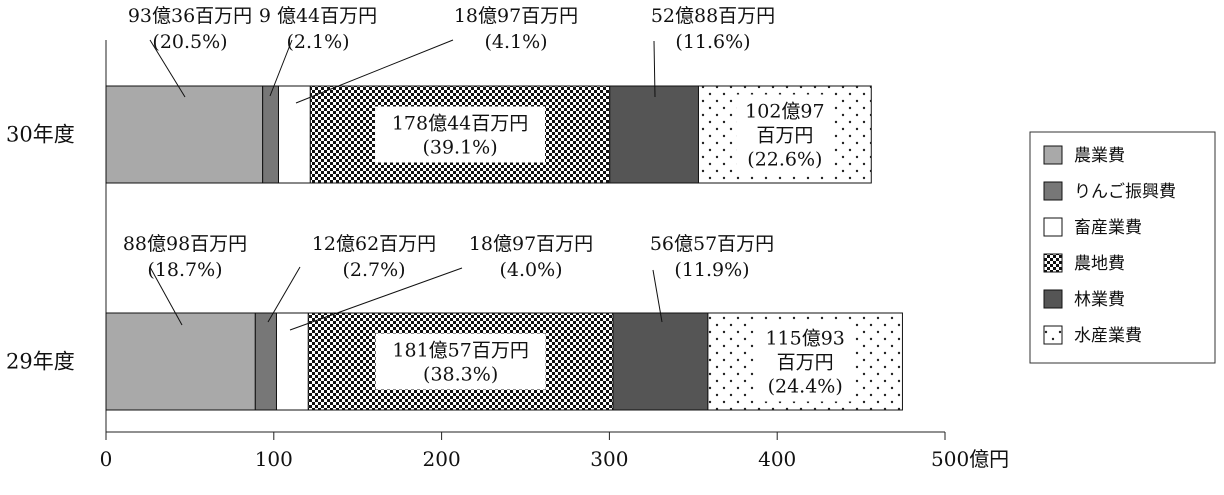 The width and height of the screenshot is (1224, 495). What do you see at coordinates (1122, 247) in the screenshot?
I see `legend-box` at bounding box center [1122, 247].